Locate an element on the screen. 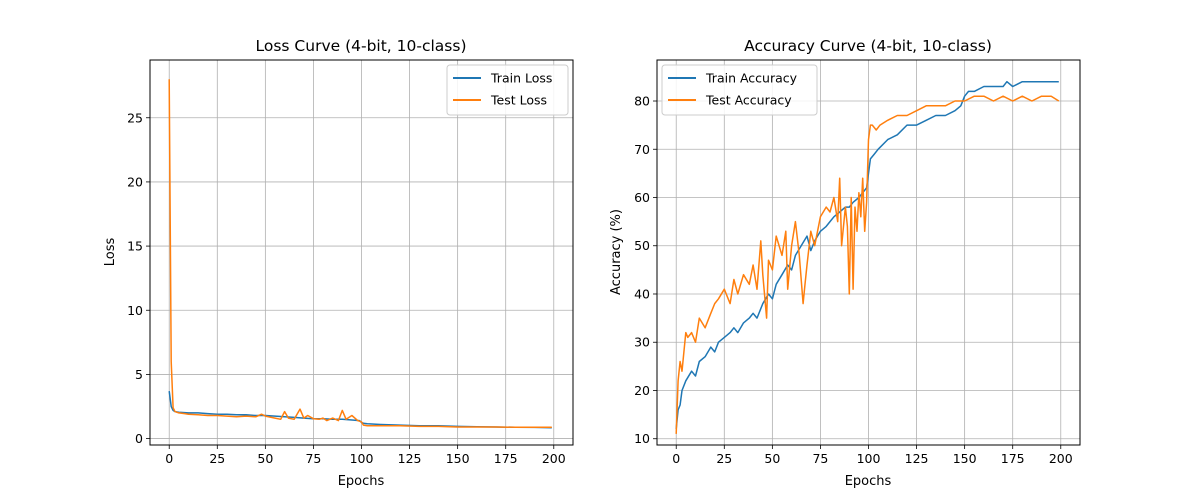 The width and height of the screenshot is (1200, 500). loss-chart-x-tick-label: 100 is located at coordinates (362, 458).